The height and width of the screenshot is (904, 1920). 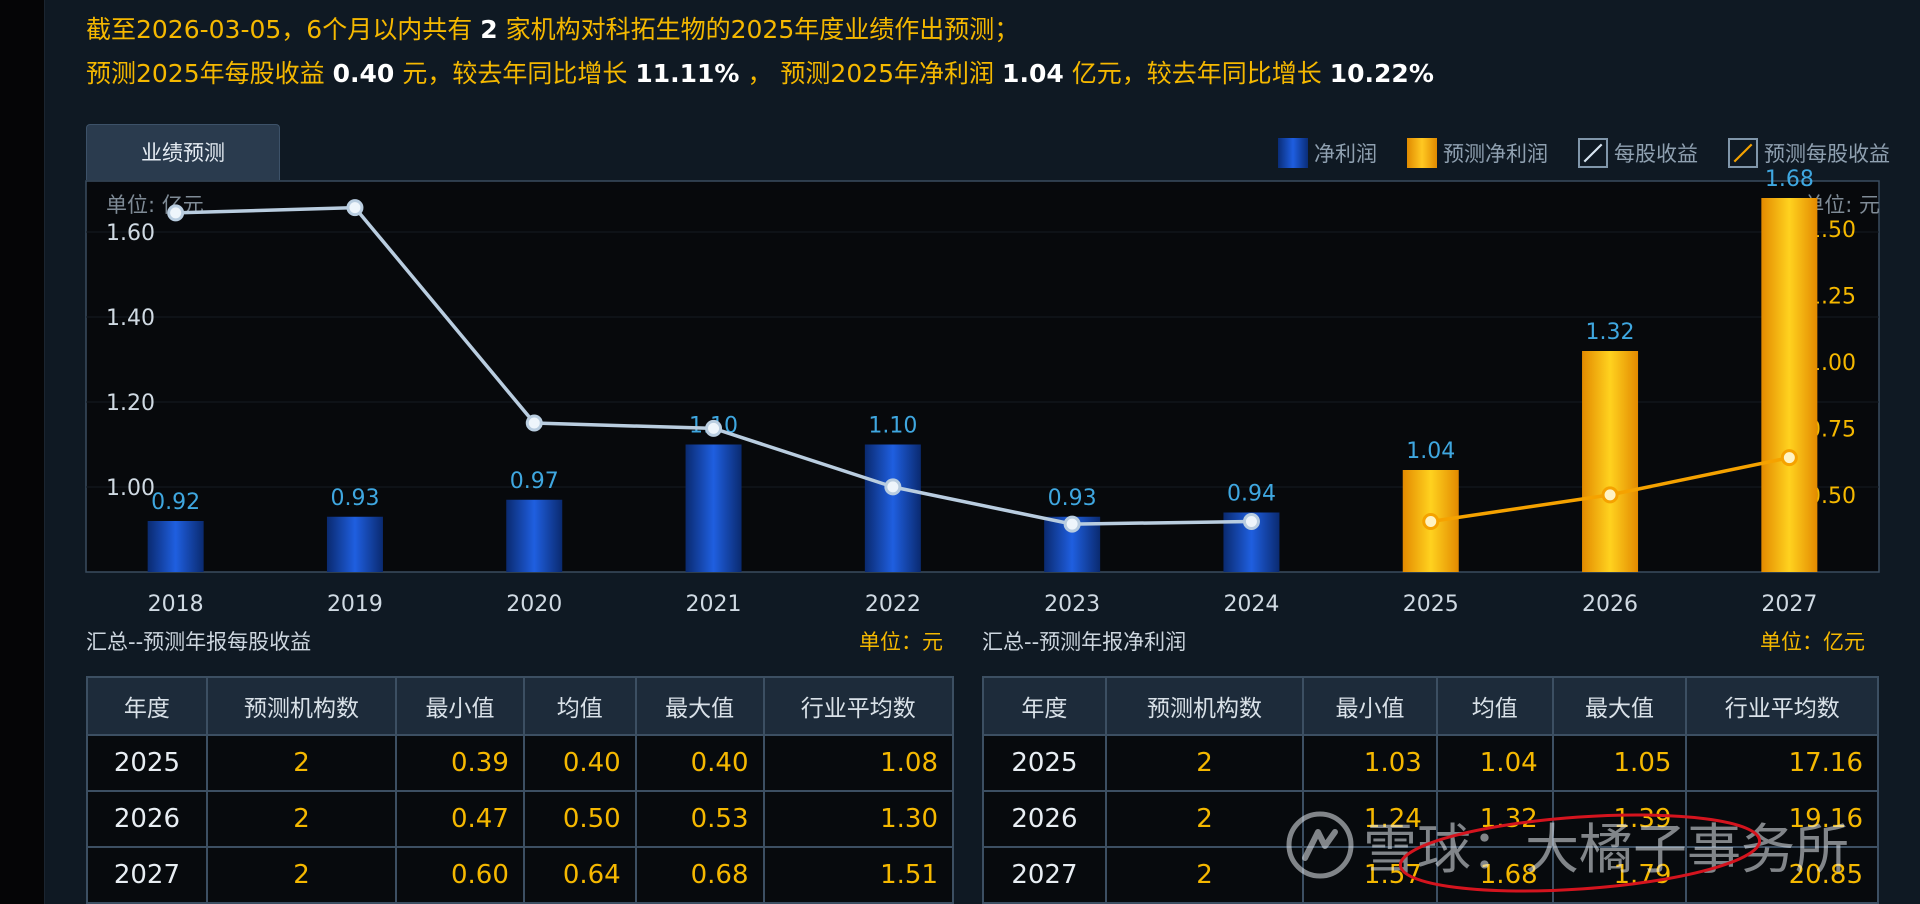 I want to click on column-header: 均值, so click(x=579, y=706).